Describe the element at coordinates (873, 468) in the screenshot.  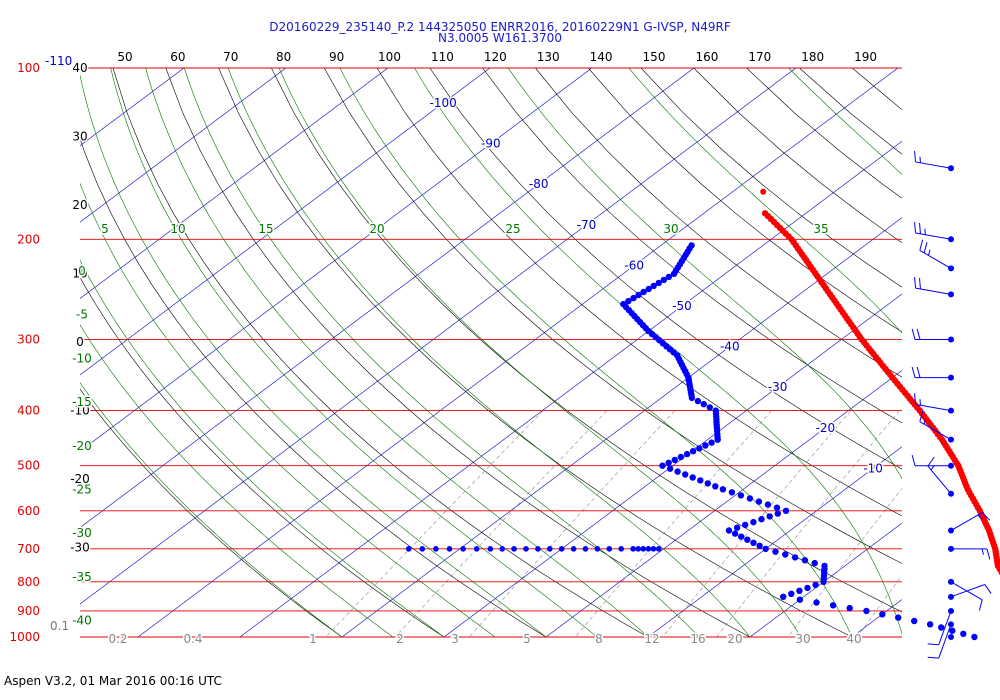
I see `isotherm-label: -10` at that location.